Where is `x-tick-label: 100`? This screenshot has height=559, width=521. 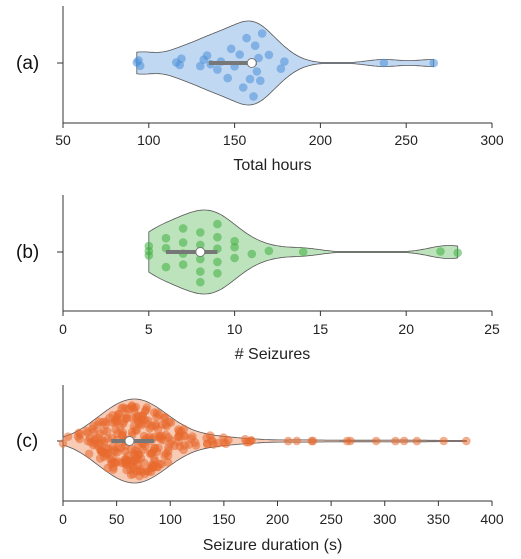
x-tick-label: 100 is located at coordinates (149, 140).